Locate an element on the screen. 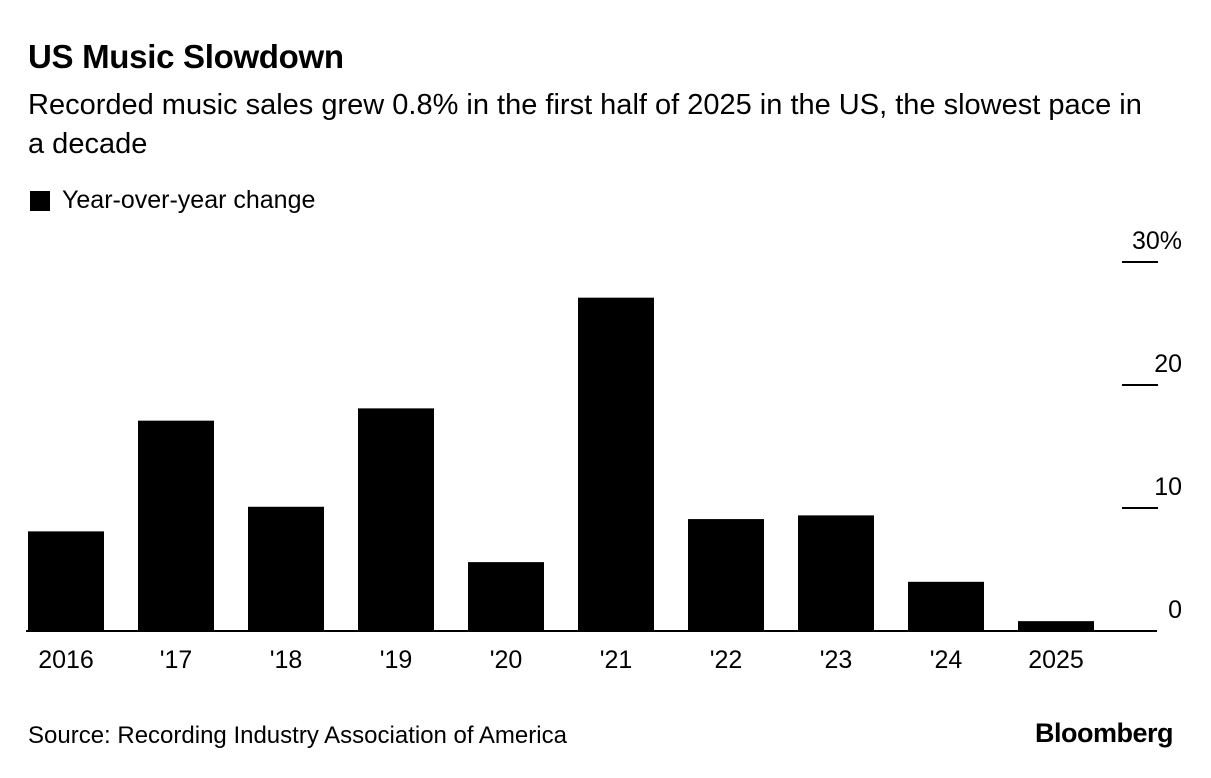  y-tick-label: 10 is located at coordinates (1168, 487).